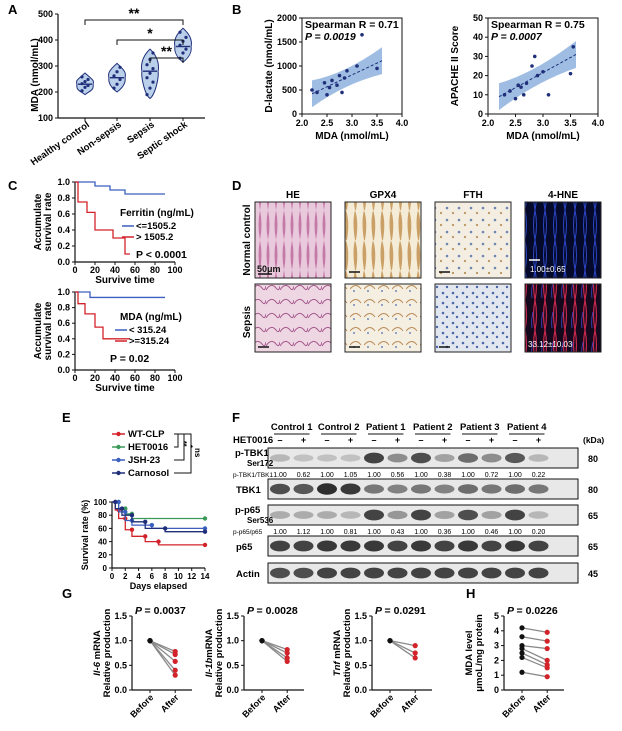 Image resolution: width=622 pixels, height=731 pixels. I want to click on blot-row-label: p-TBK1, so click(252, 453).